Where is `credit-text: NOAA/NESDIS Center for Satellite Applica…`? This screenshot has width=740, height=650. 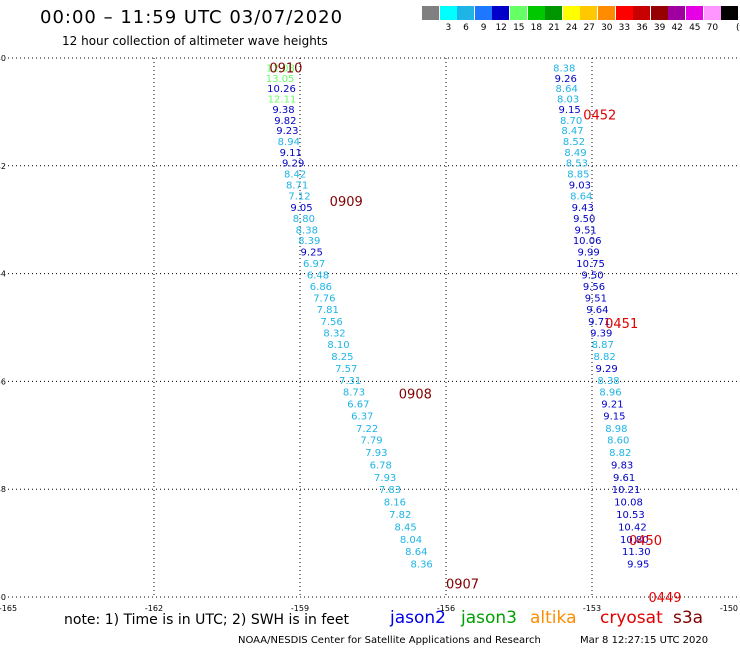
credit-text: NOAA/NESDIS Center for Satellite Applica… is located at coordinates (389, 640).